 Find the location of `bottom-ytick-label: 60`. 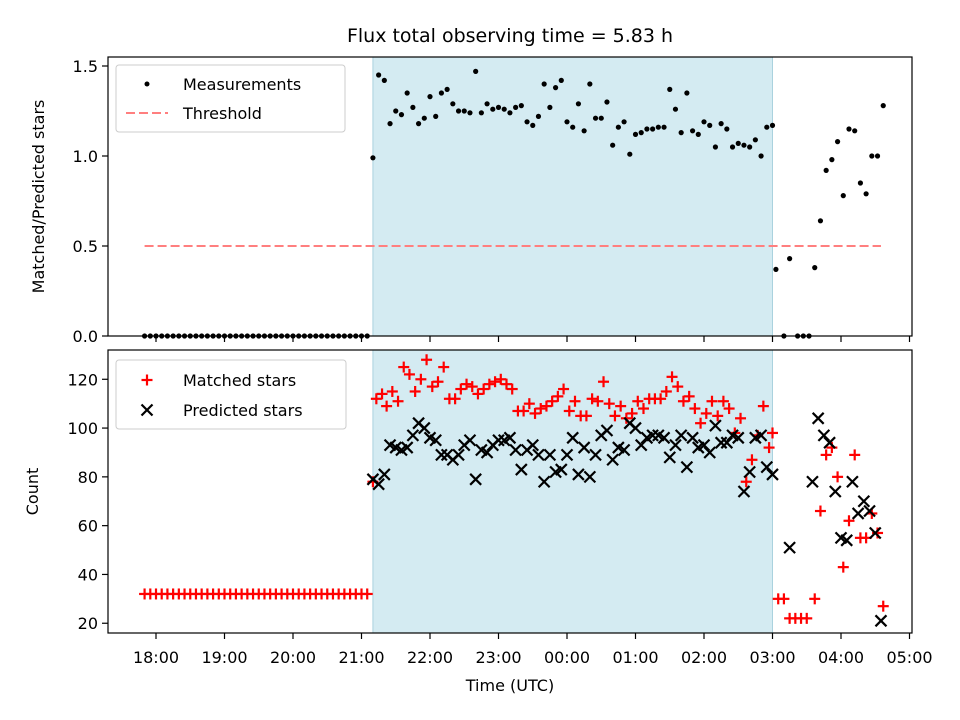

bottom-ytick-label: 60 is located at coordinates (88, 526).